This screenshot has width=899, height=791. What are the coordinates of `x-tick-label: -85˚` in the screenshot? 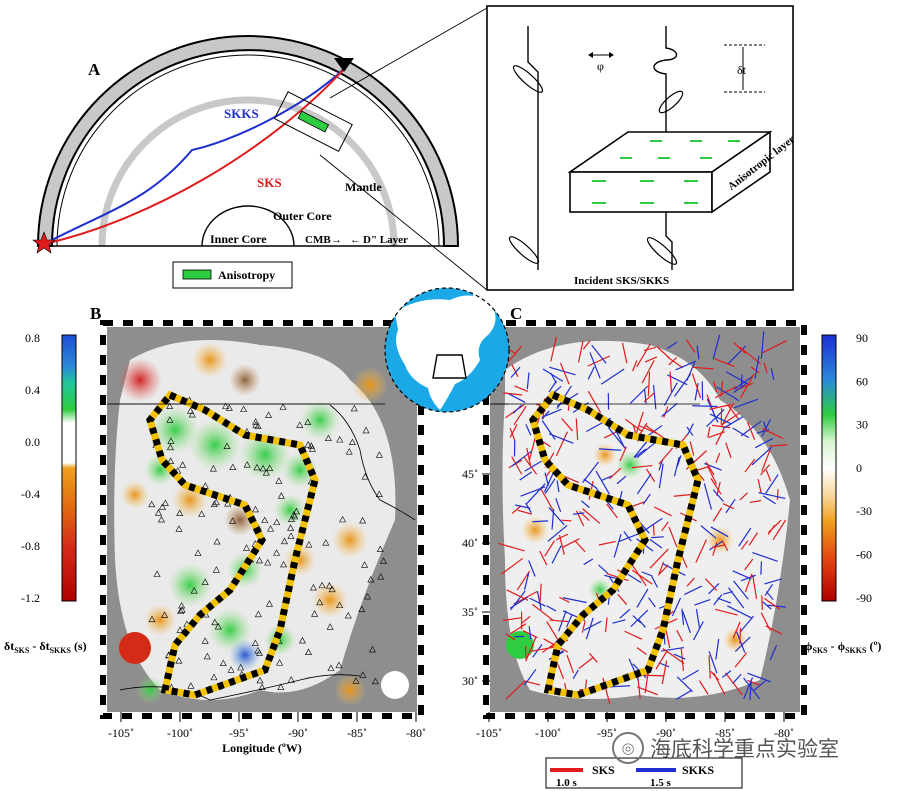 It's located at (357, 733).